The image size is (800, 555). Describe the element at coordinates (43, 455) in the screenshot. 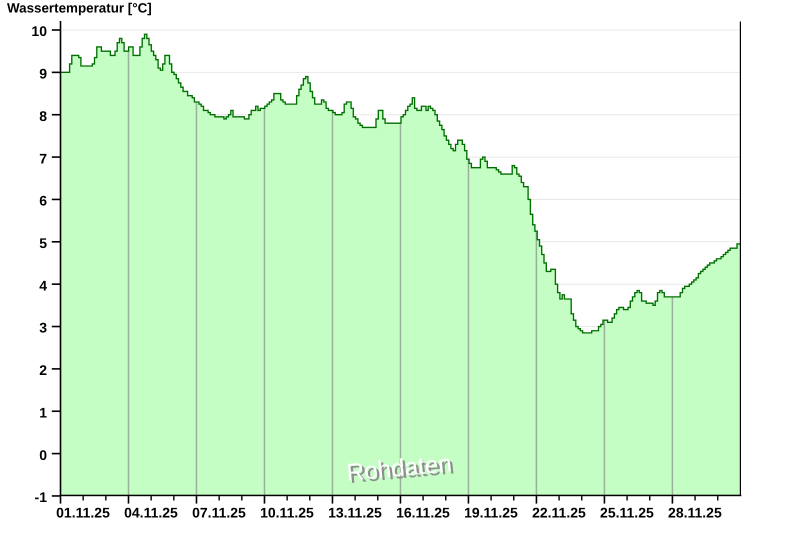

I see `svg-text: 0` at that location.